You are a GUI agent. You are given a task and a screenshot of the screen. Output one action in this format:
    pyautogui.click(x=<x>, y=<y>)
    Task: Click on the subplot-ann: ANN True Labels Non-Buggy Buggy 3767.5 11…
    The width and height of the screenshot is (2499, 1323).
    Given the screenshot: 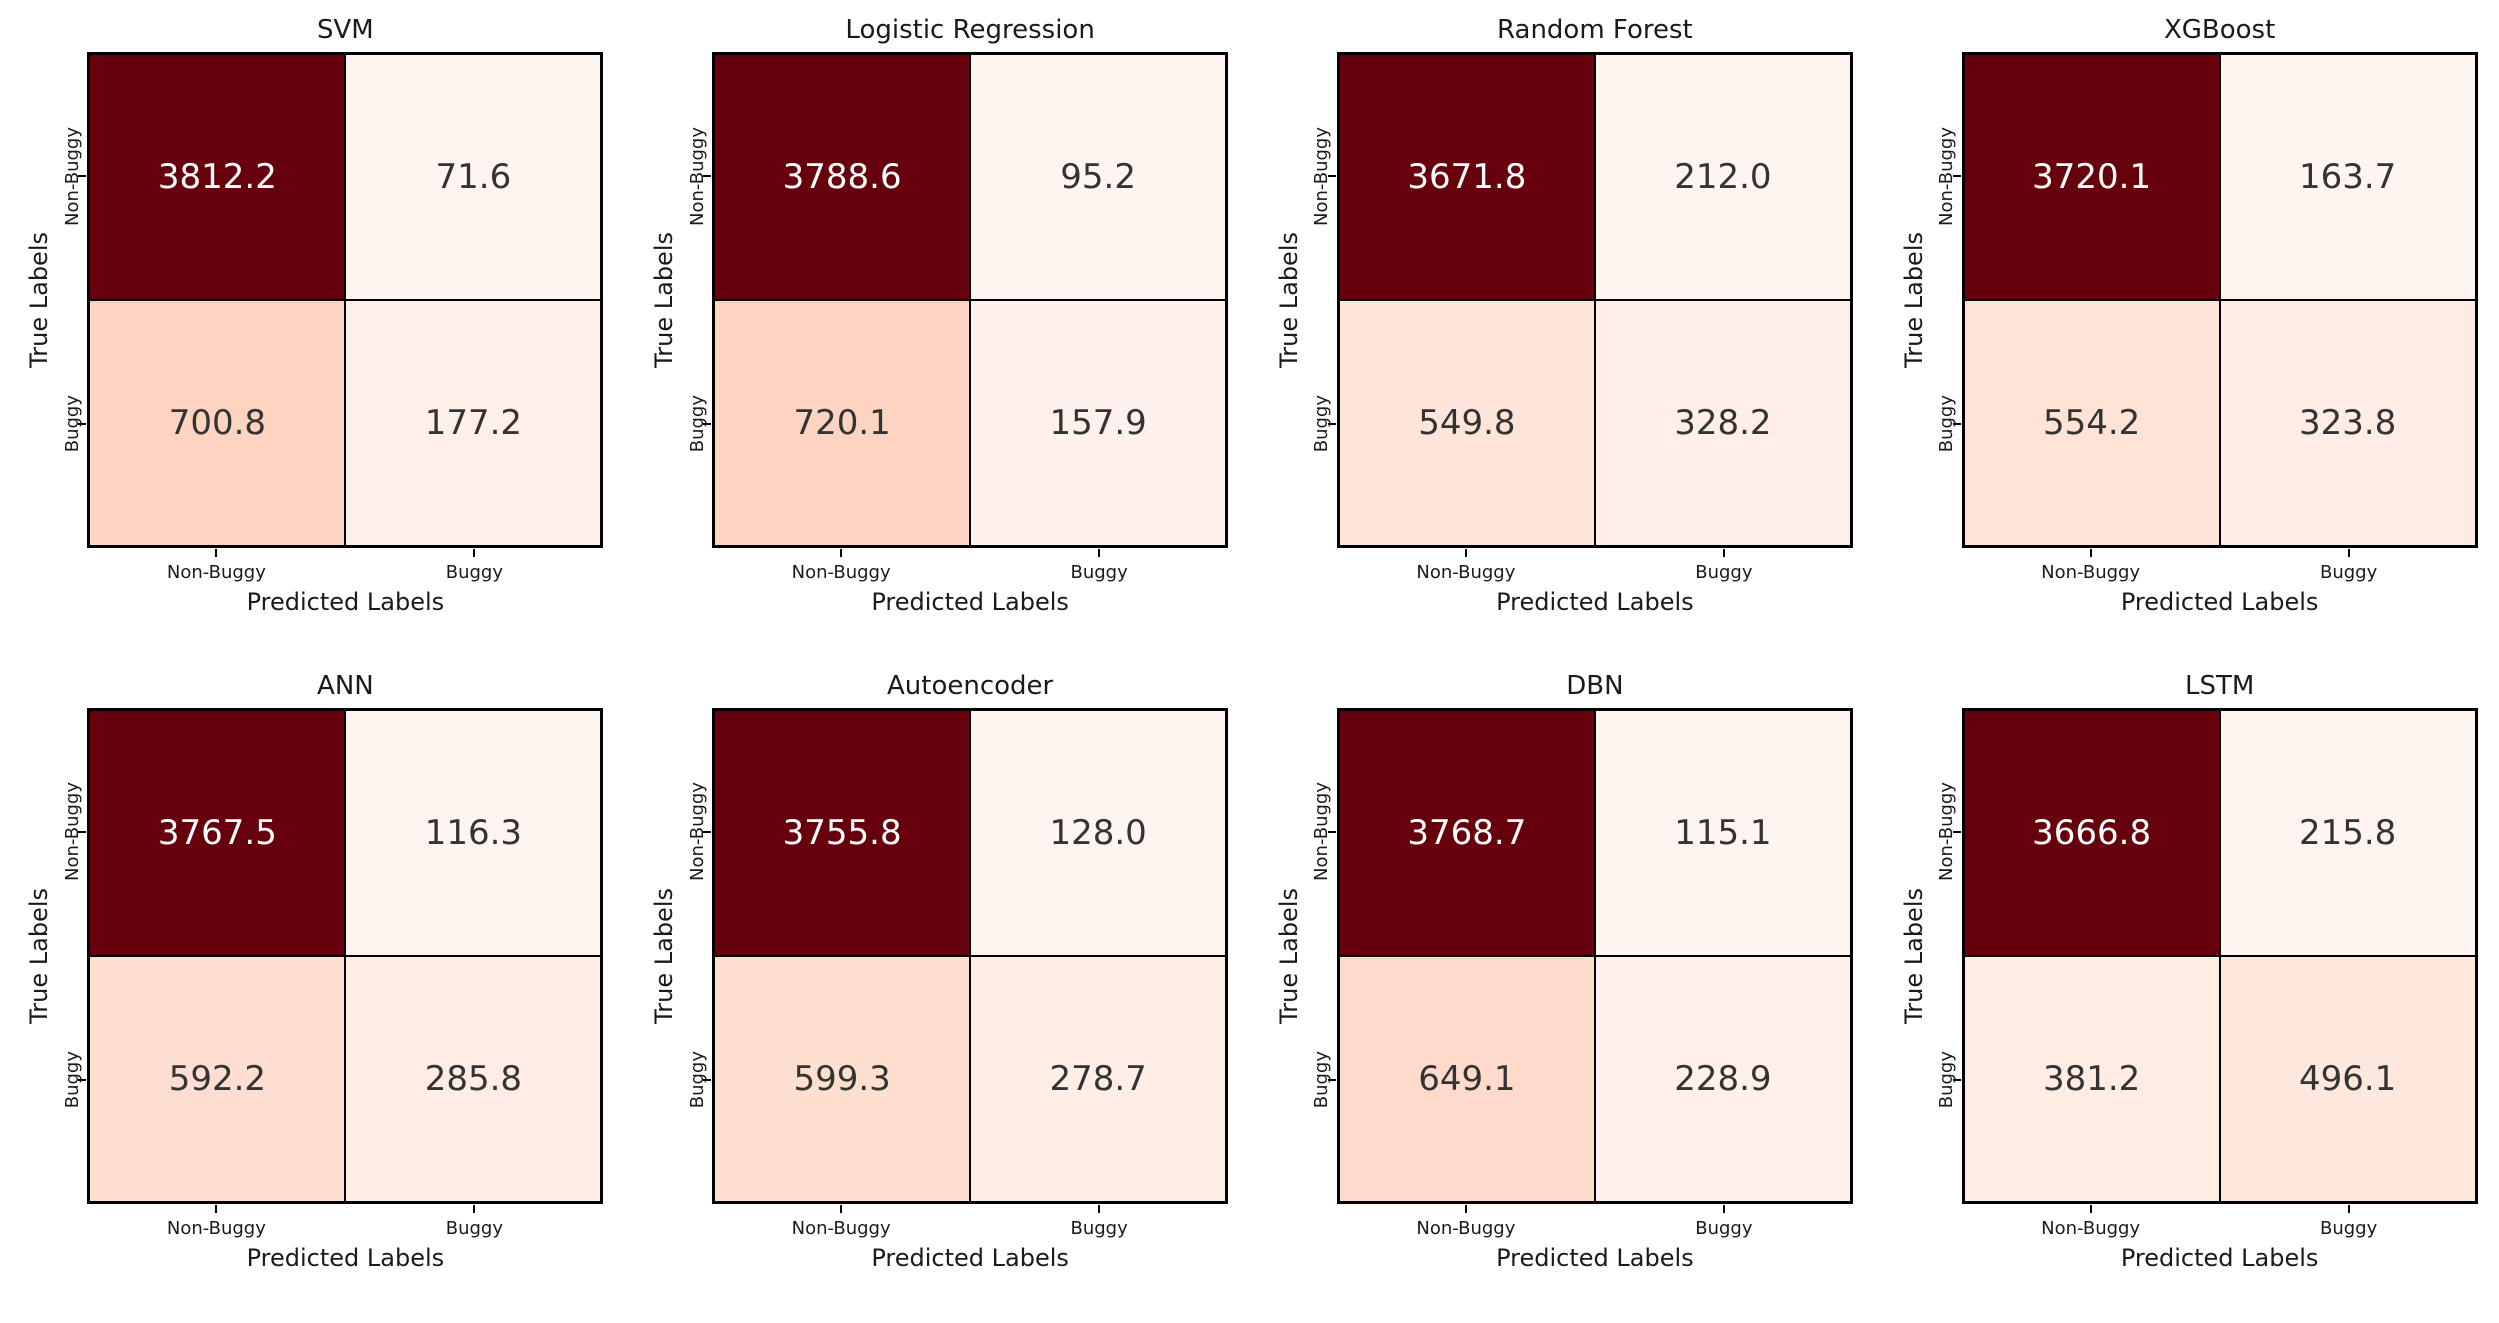 What is the action you would take?
    pyautogui.click(x=312, y=995)
    